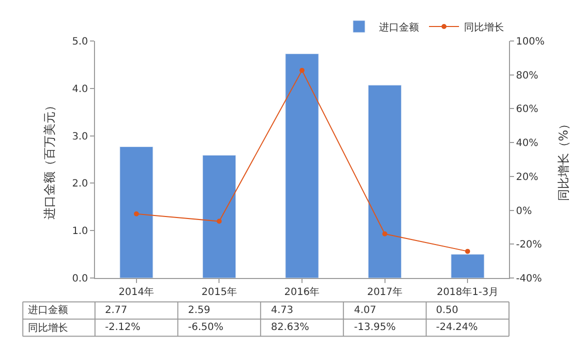 The image size is (580, 350). I want to click on y2-tick-label: 40%, so click(527, 144).